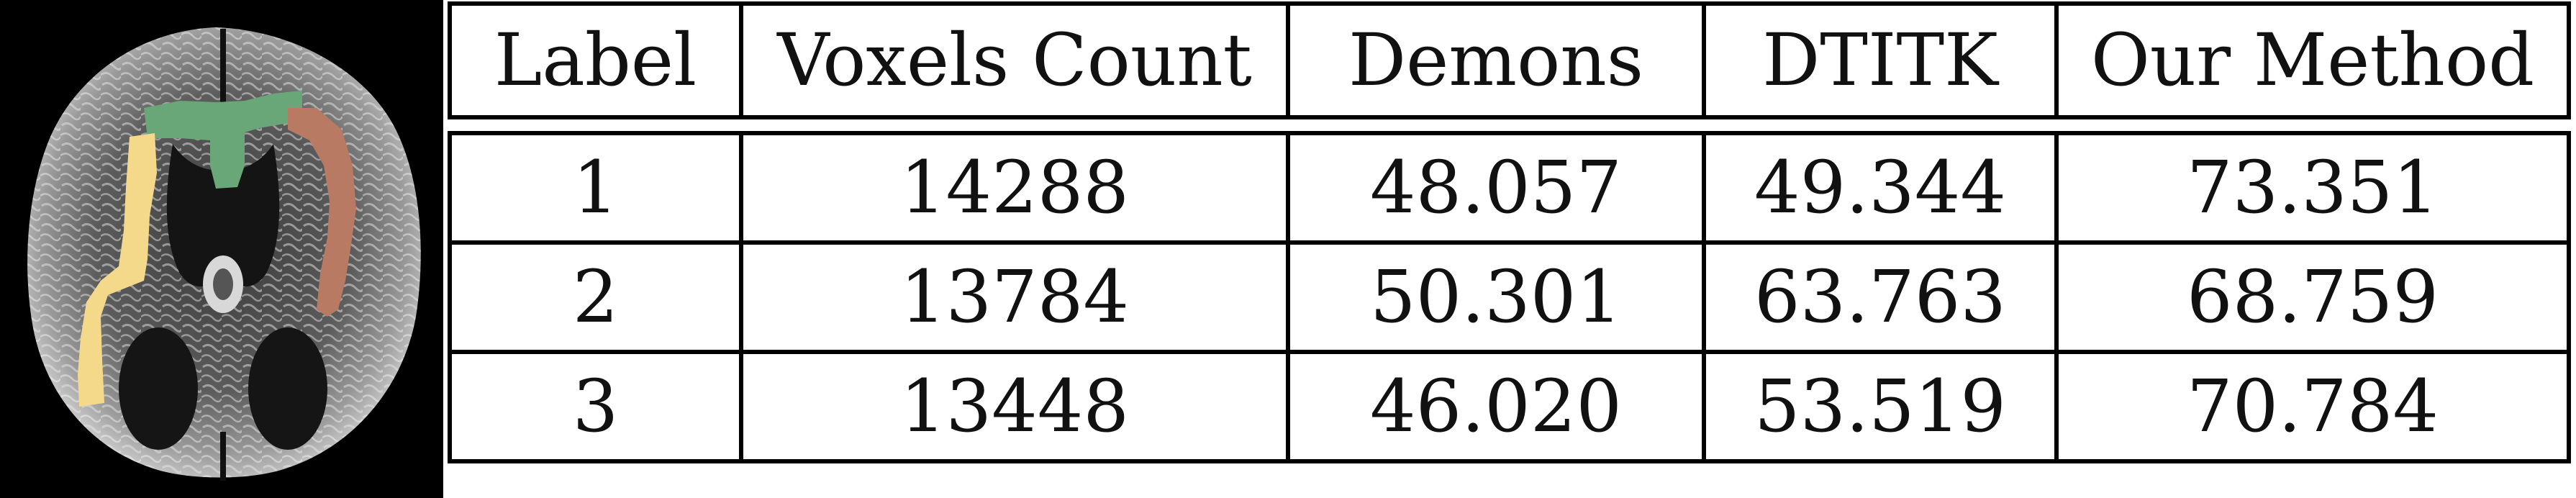 The image size is (2576, 498). I want to click on header-voxels-count: Voxels Count, so click(1014, 60).